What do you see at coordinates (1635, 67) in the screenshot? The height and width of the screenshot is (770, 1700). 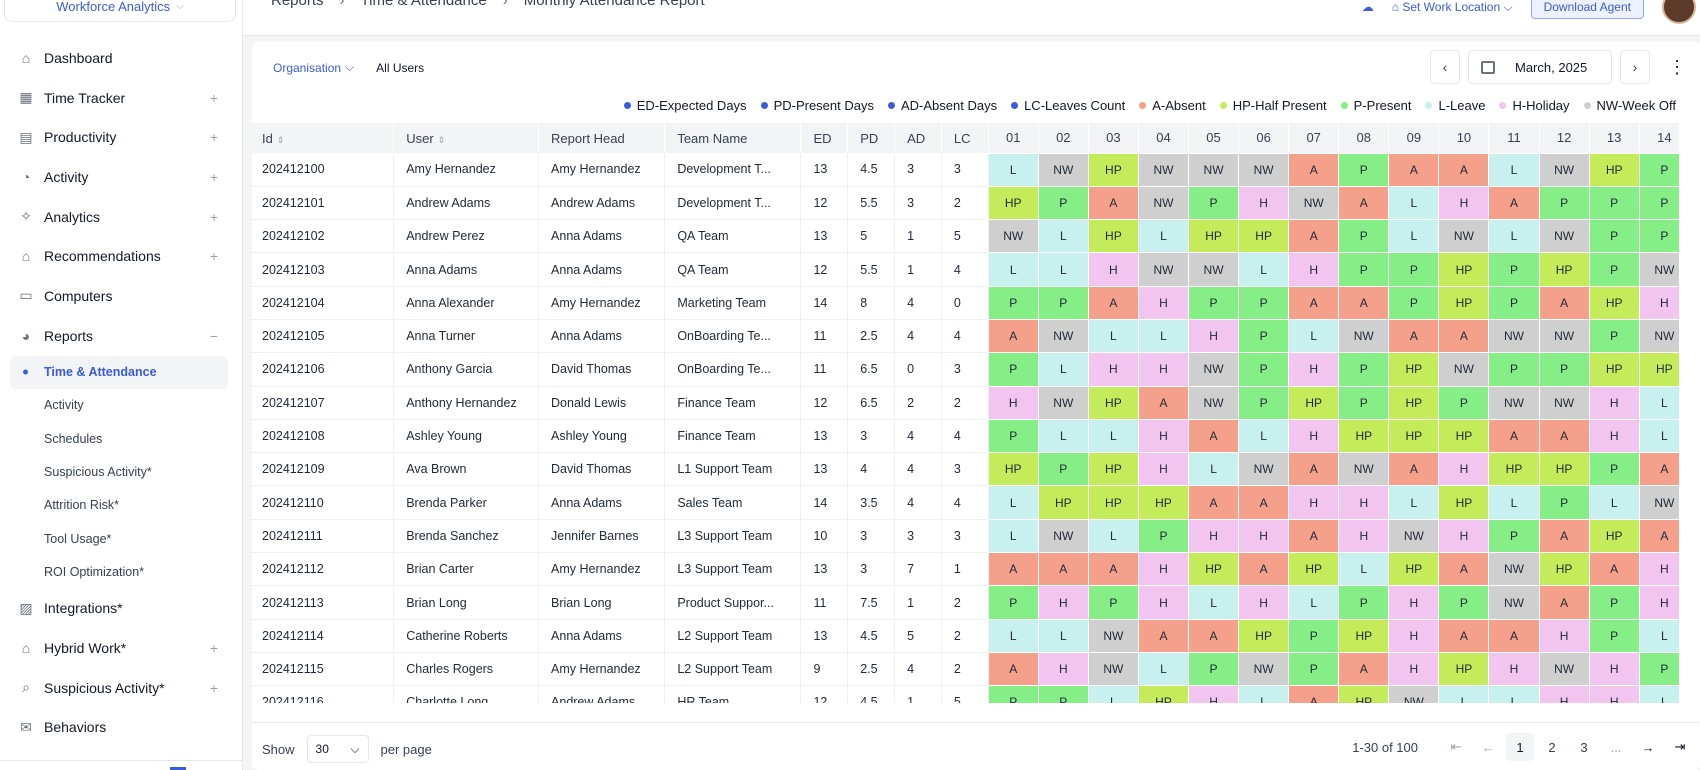 I see `next-month-button: ›` at bounding box center [1635, 67].